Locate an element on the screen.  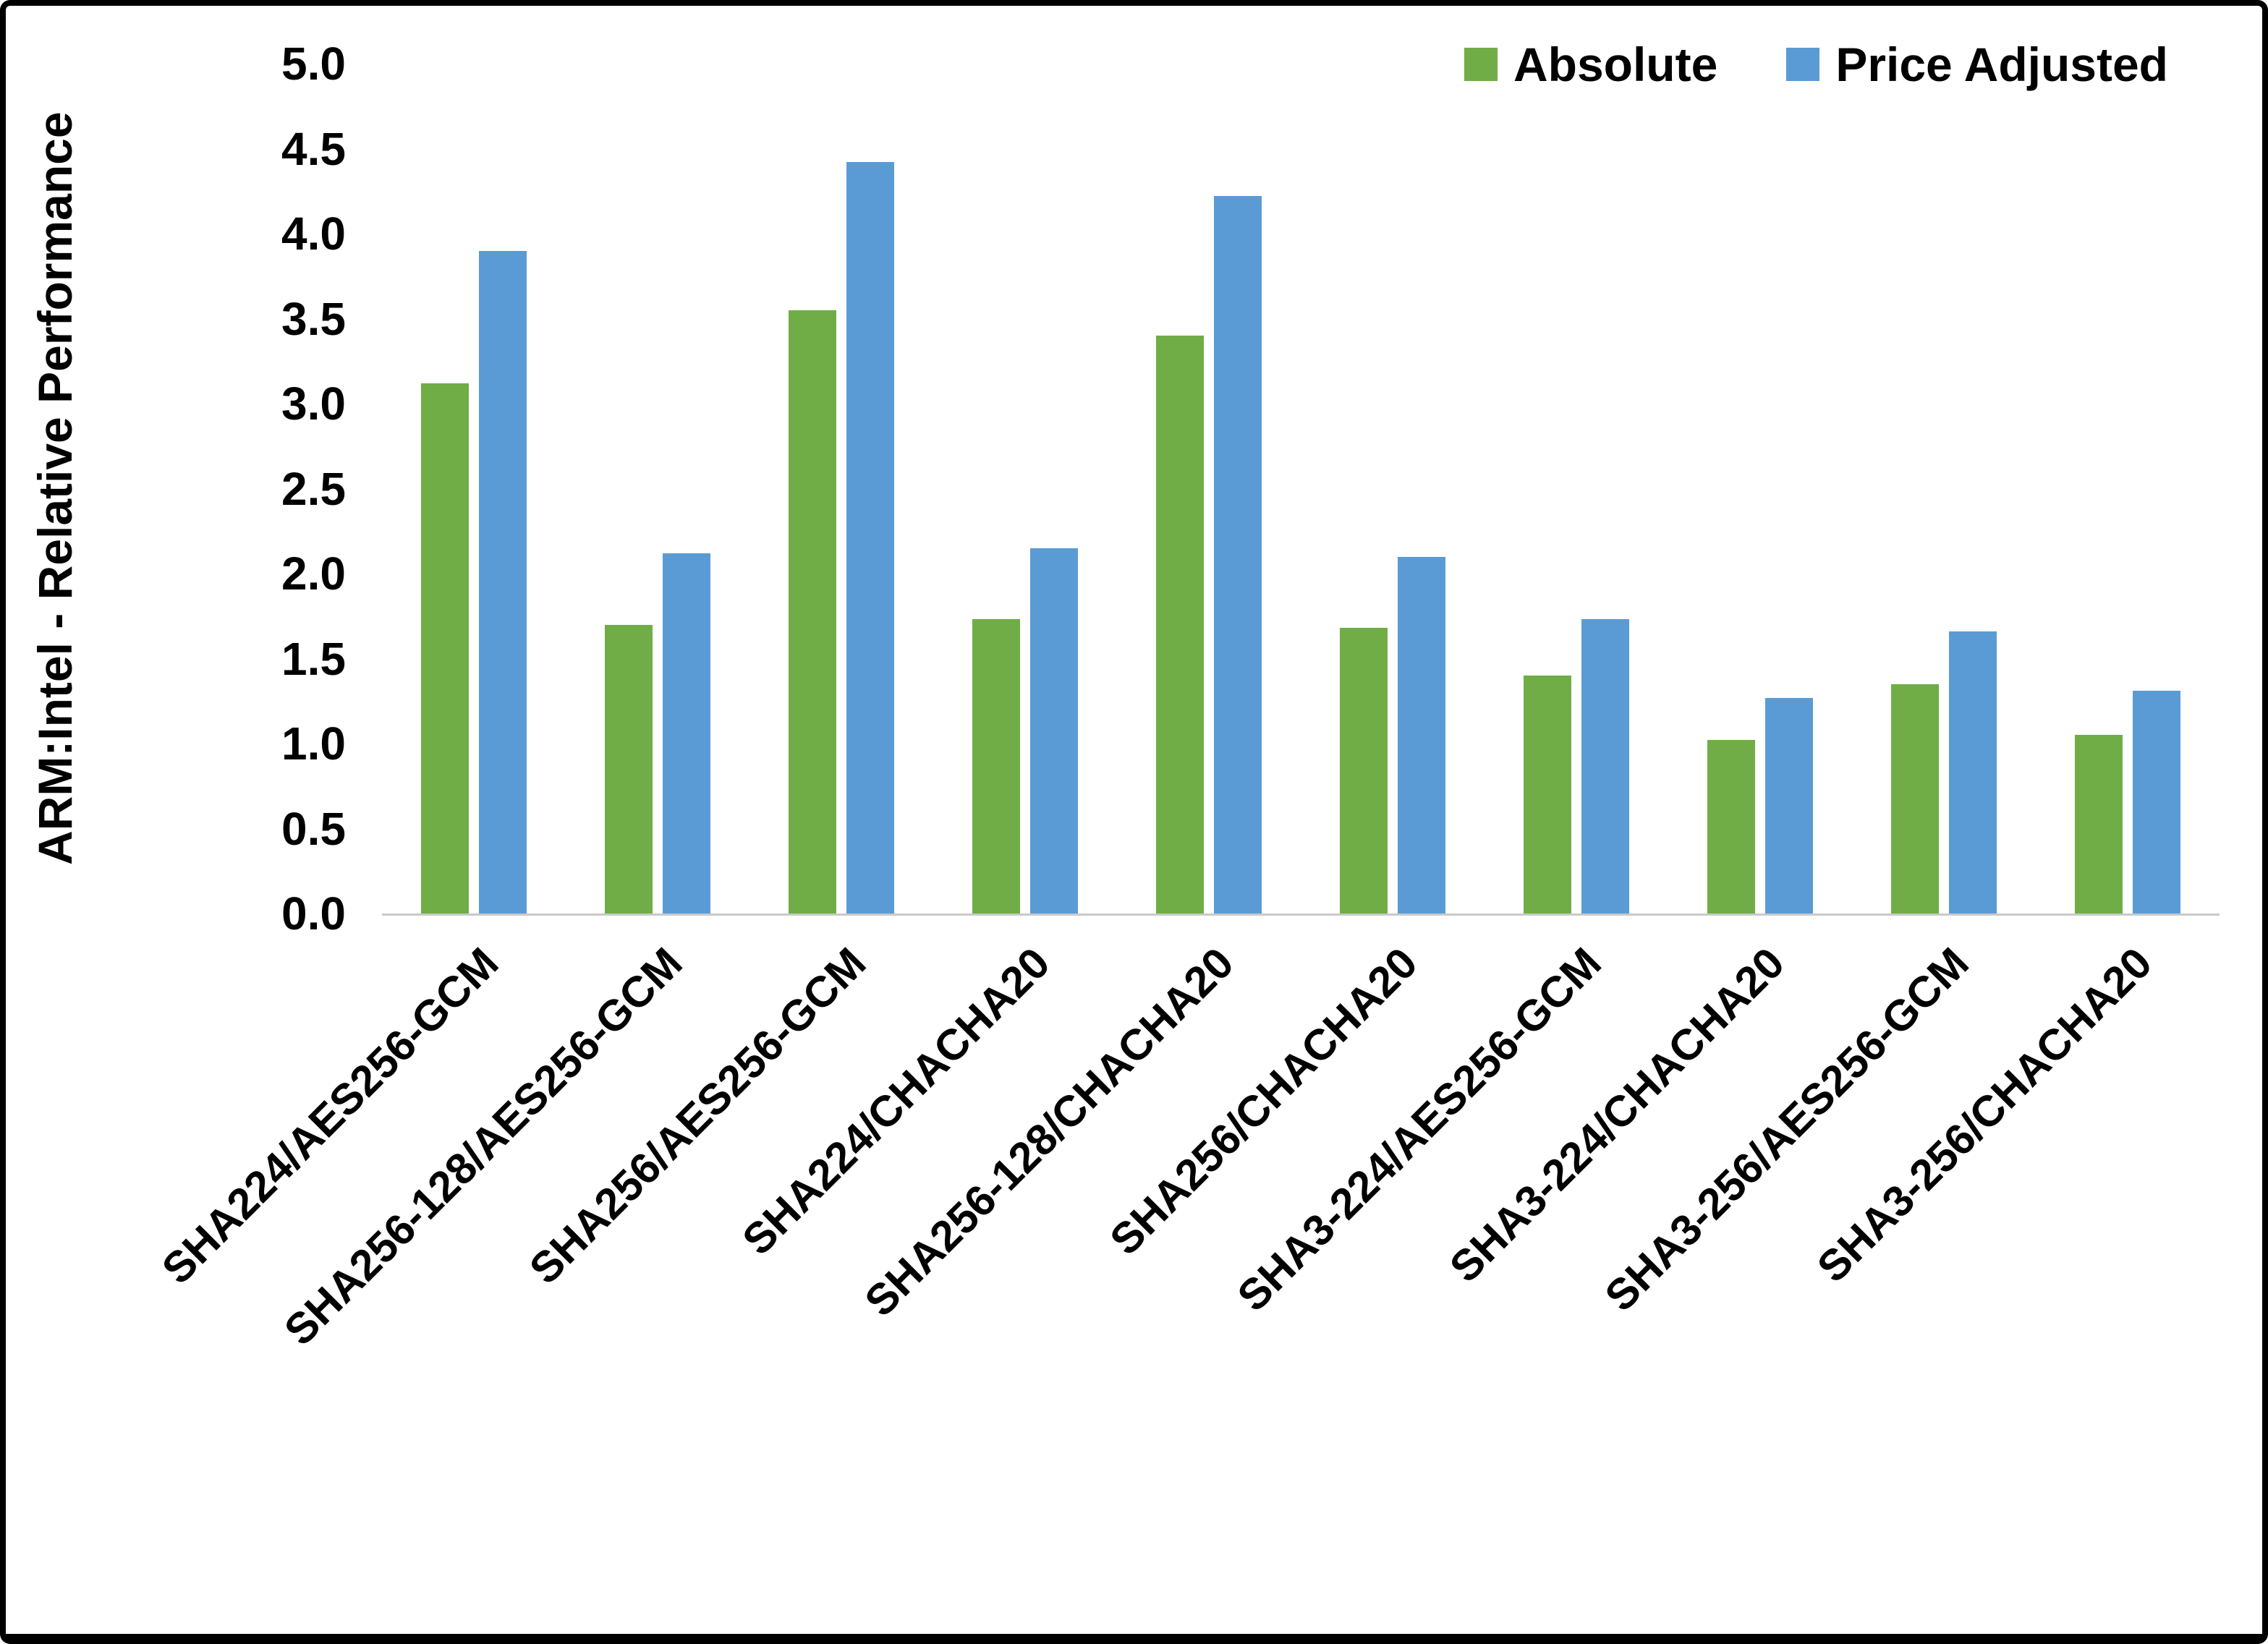
y-axis-tick-label: 1.5 is located at coordinates (313, 658).